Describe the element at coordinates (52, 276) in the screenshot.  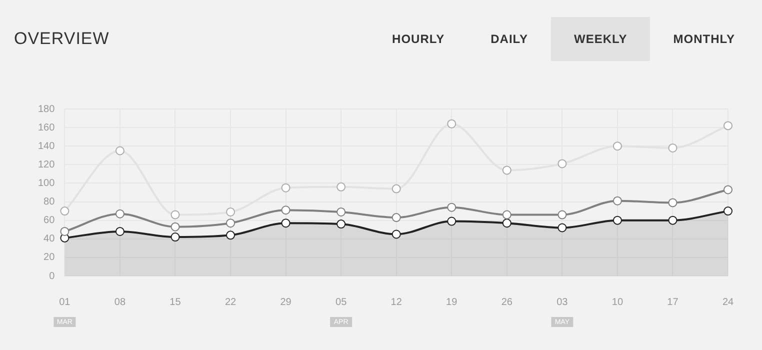
I see `y-tick-label: 0` at that location.